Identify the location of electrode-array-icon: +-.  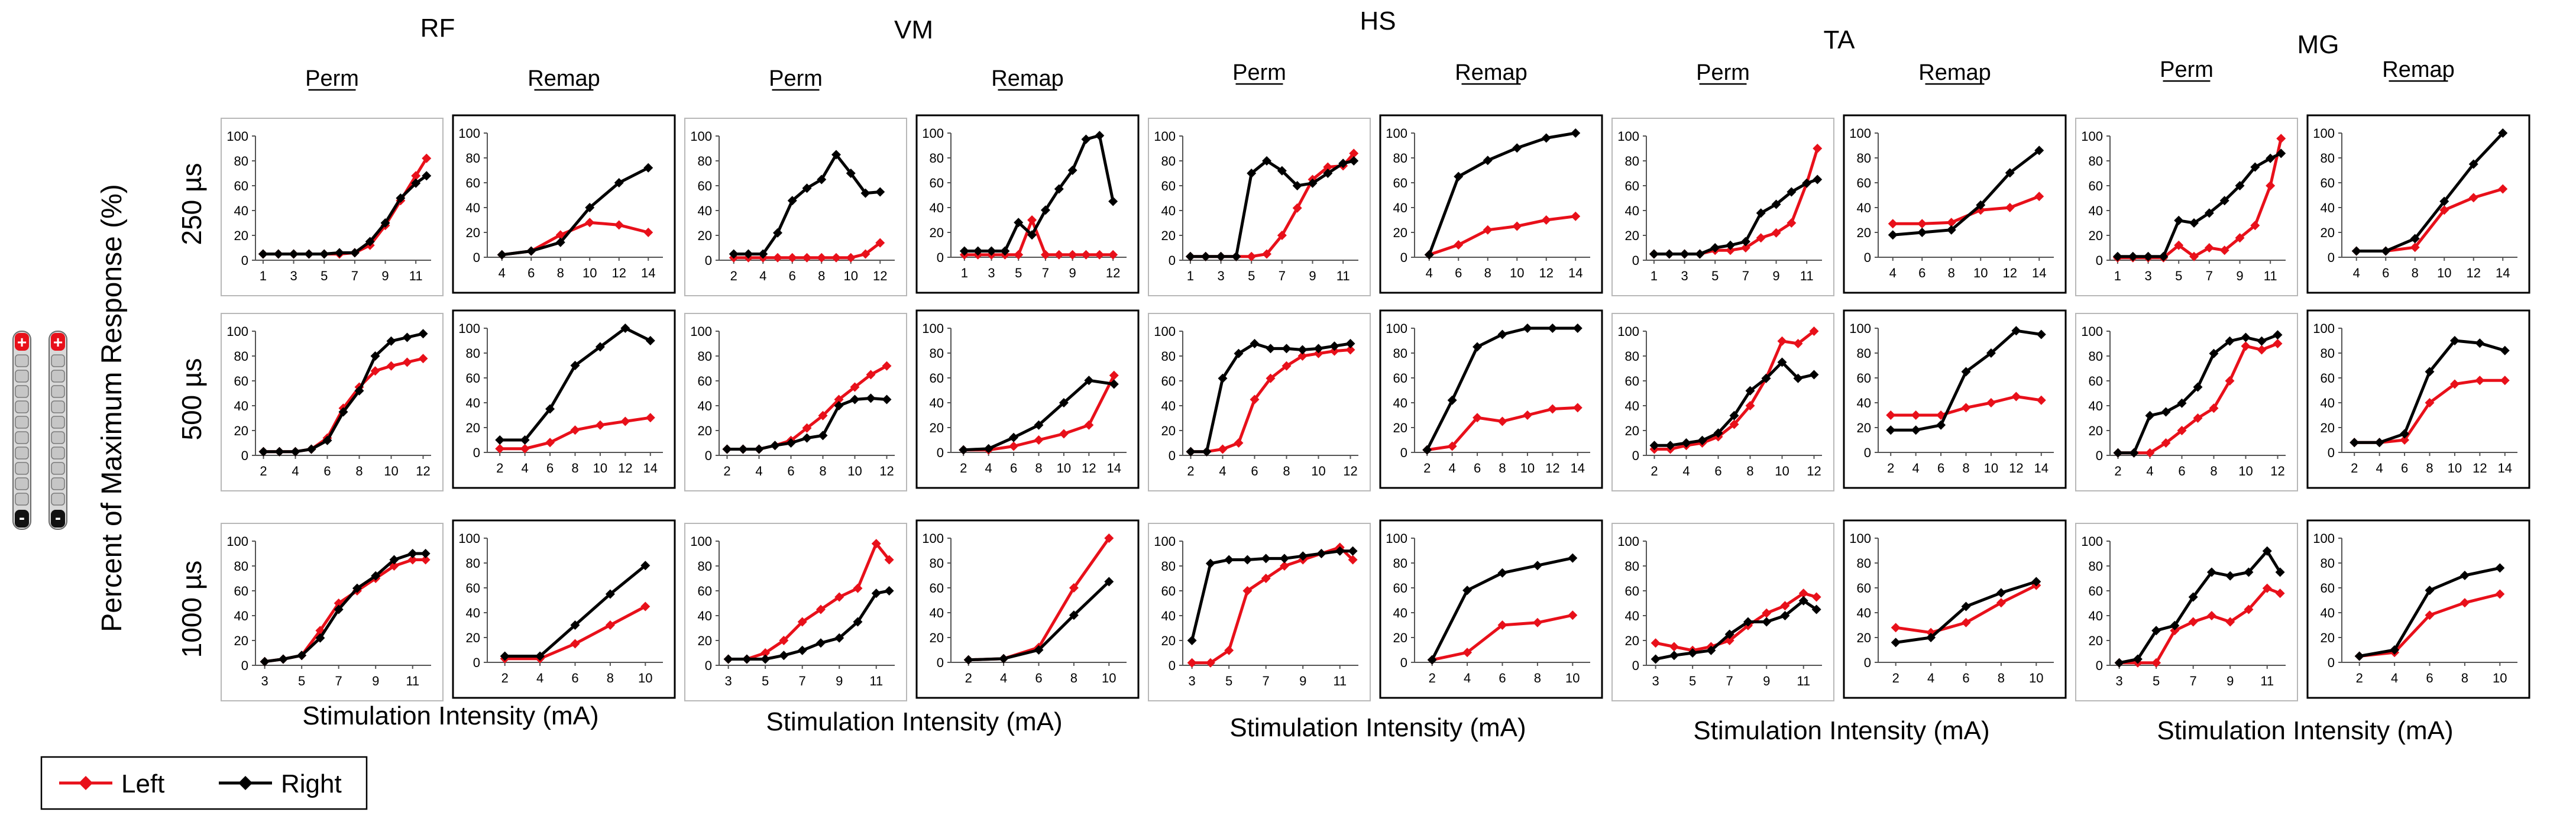
(22, 431).